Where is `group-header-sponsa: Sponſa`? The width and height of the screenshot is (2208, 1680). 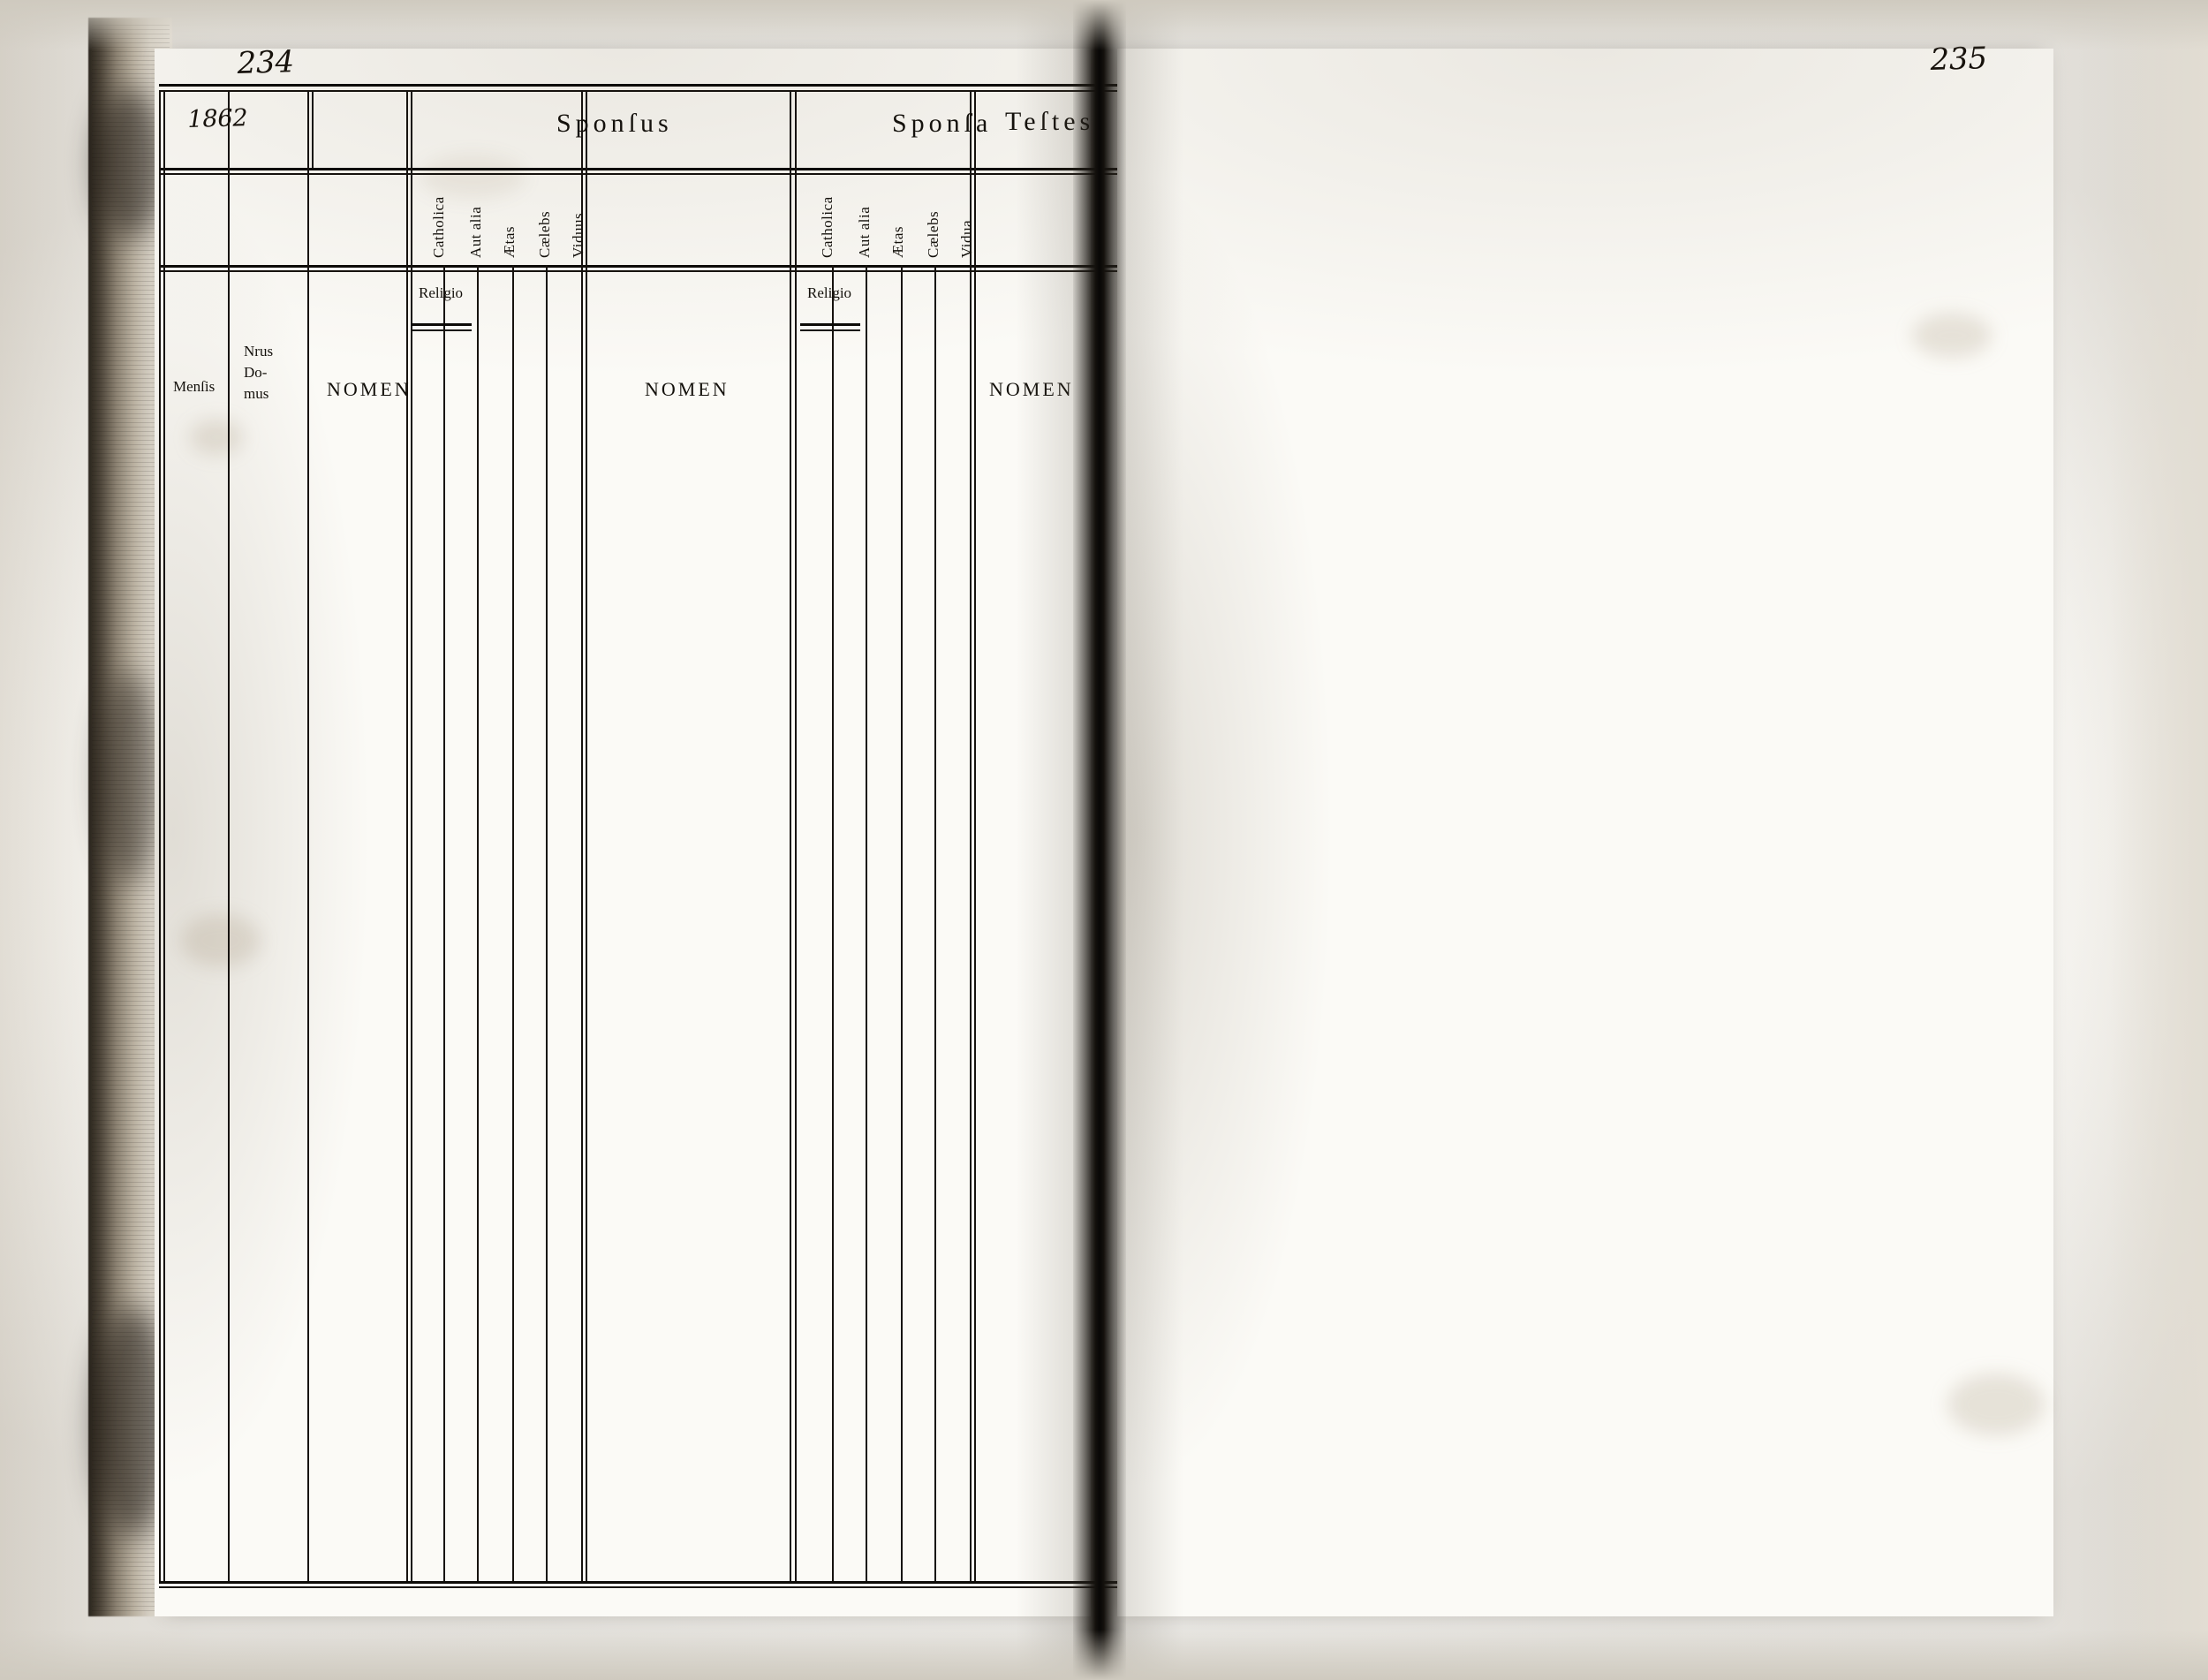 group-header-sponsa: Sponſa is located at coordinates (942, 123).